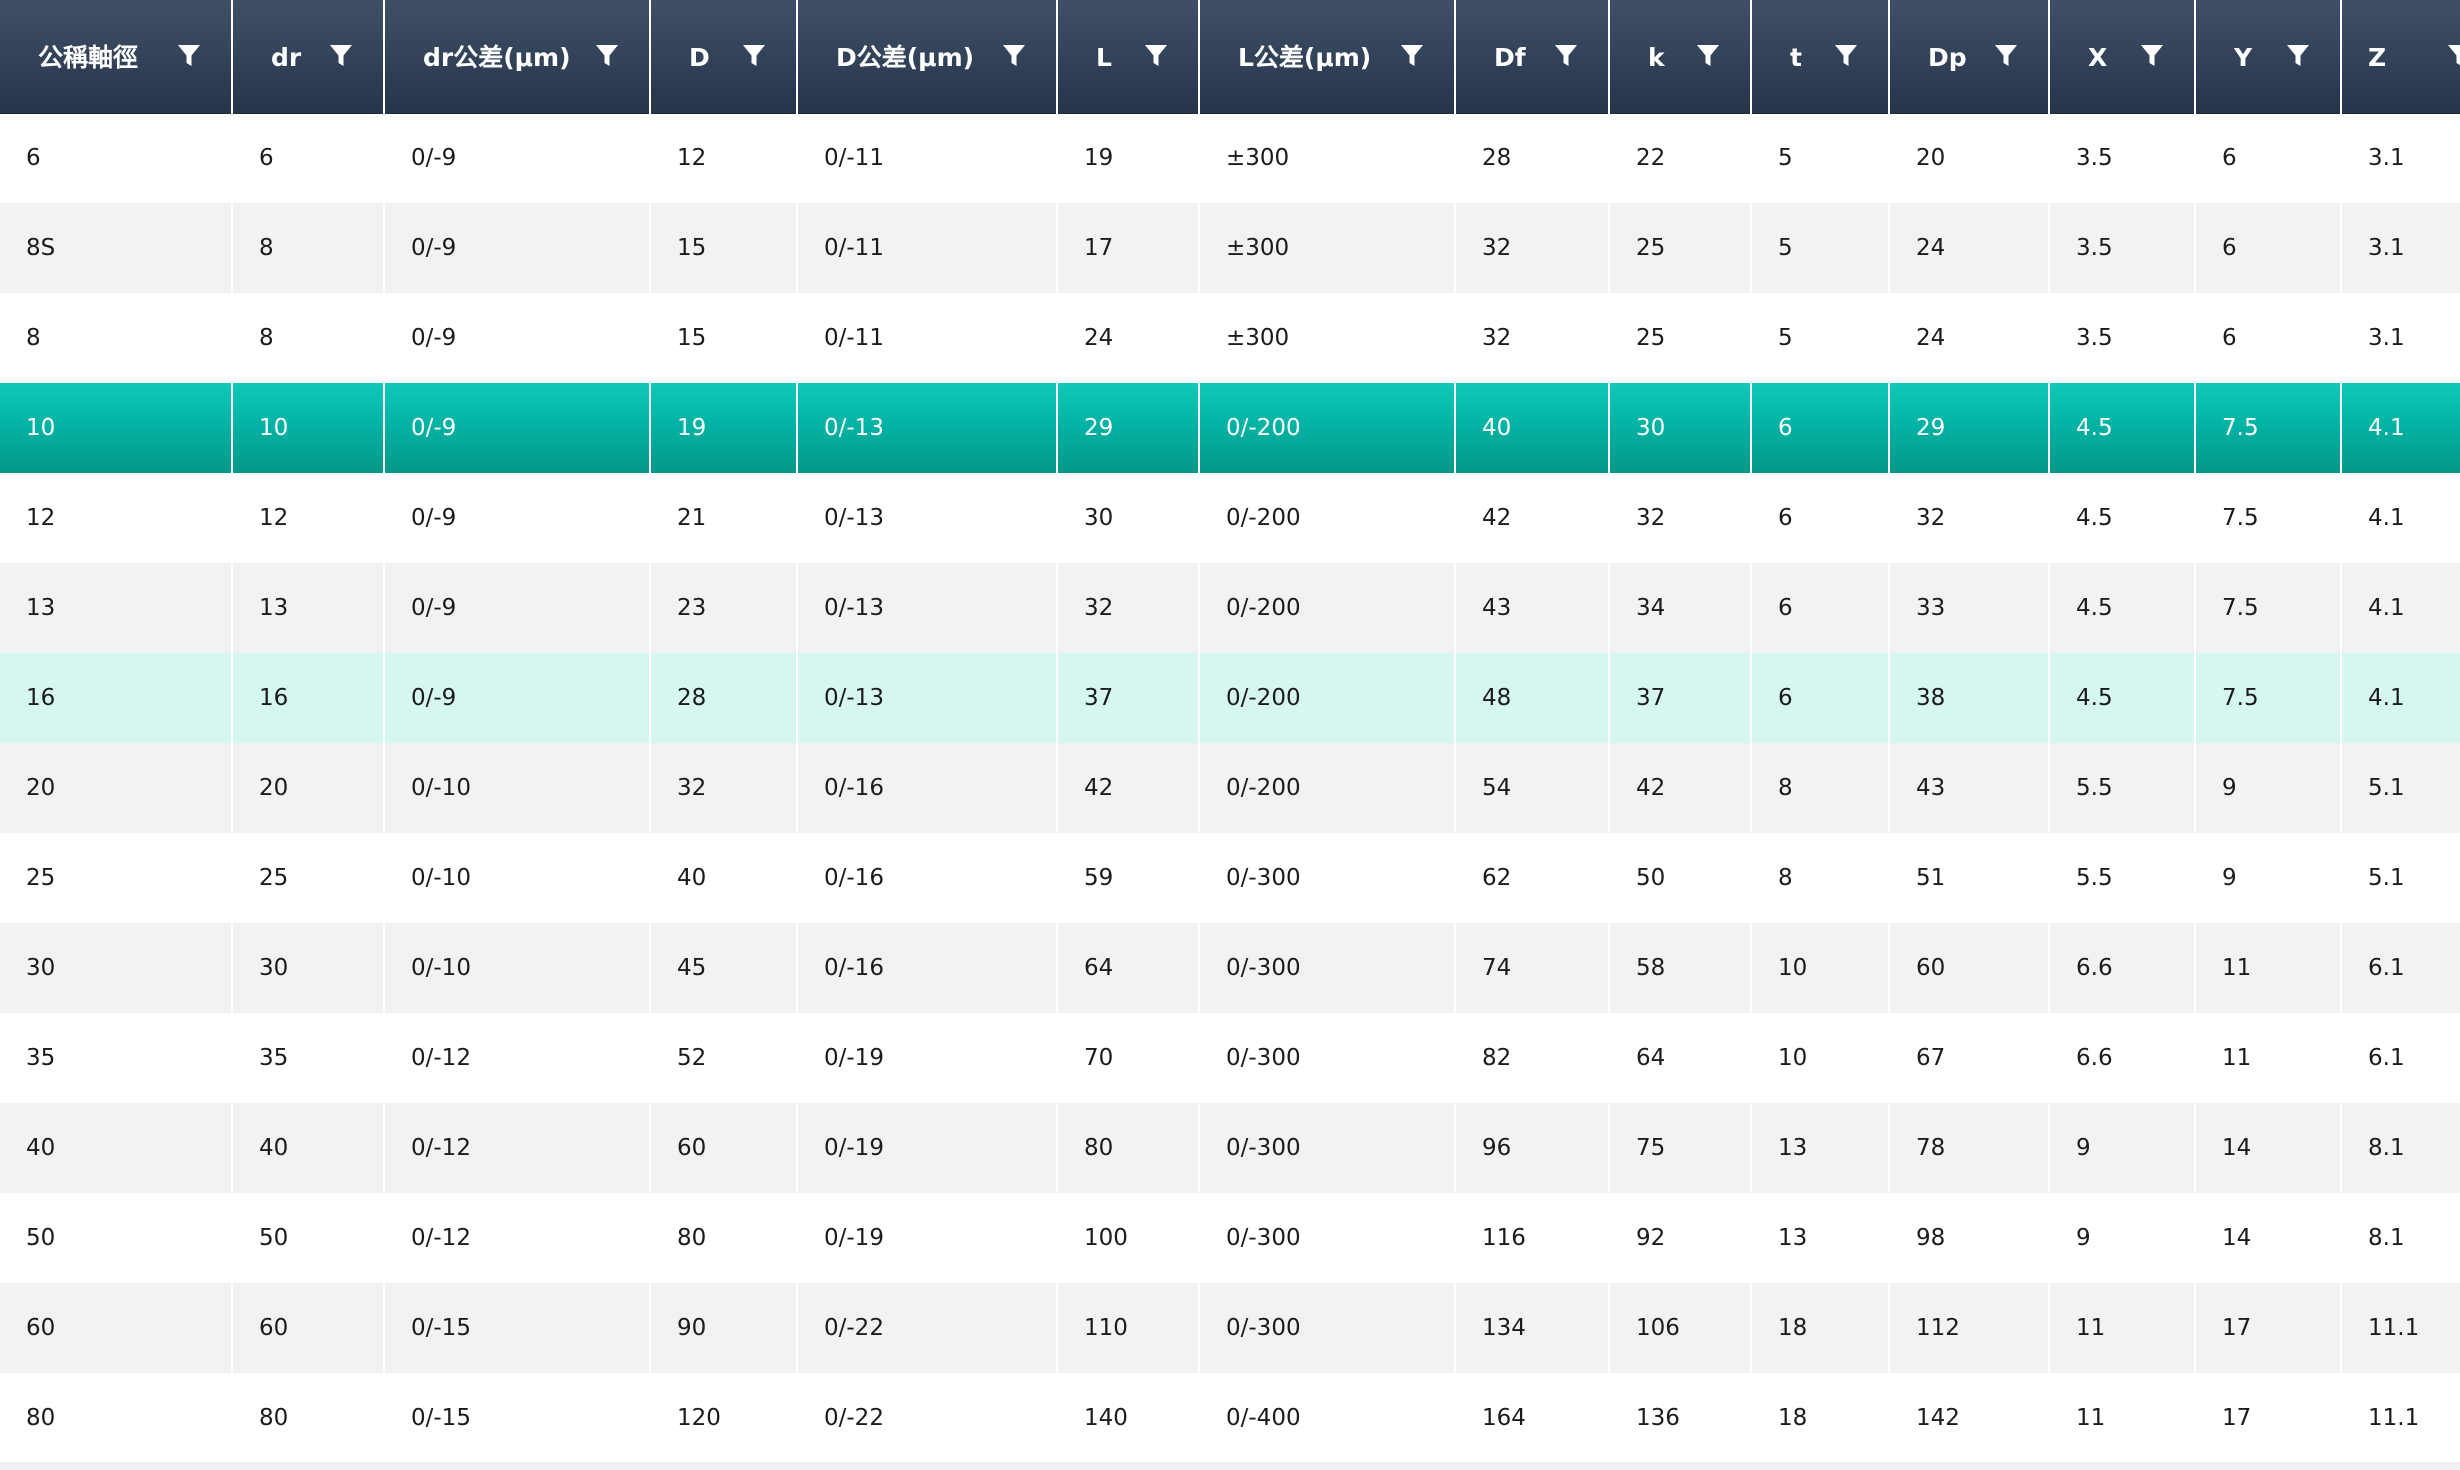  I want to click on table-cell: 67, so click(1969, 1058).